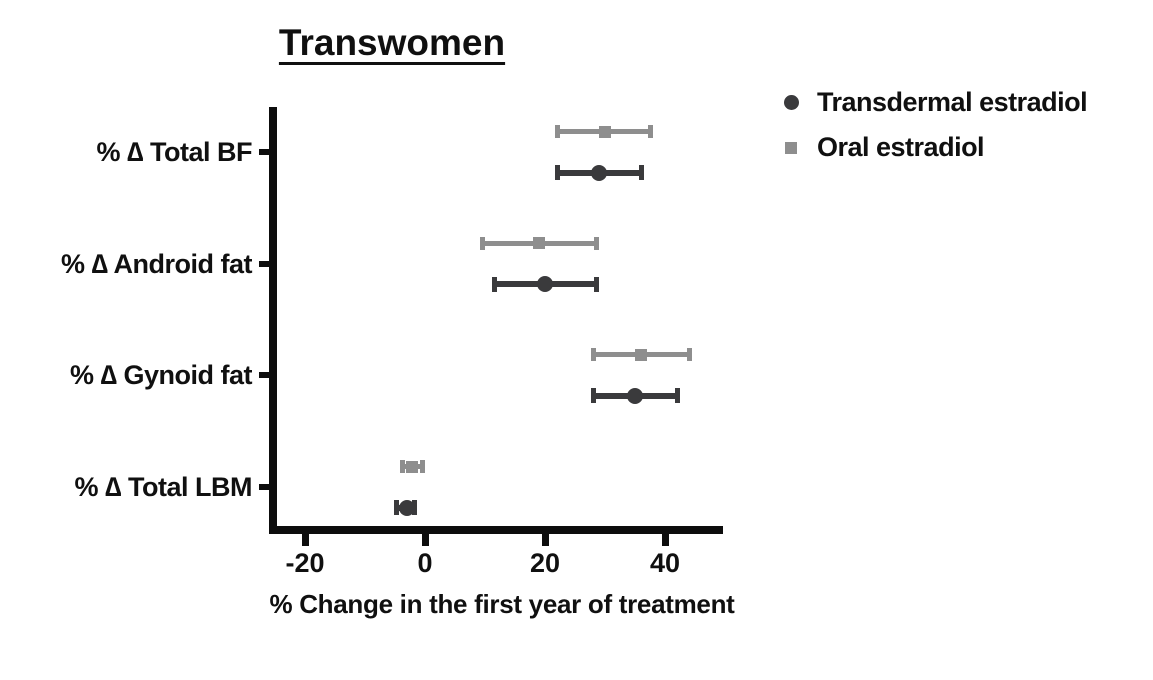  What do you see at coordinates (163, 487) in the screenshot?
I see `category-label: % ∆ Total LBM` at bounding box center [163, 487].